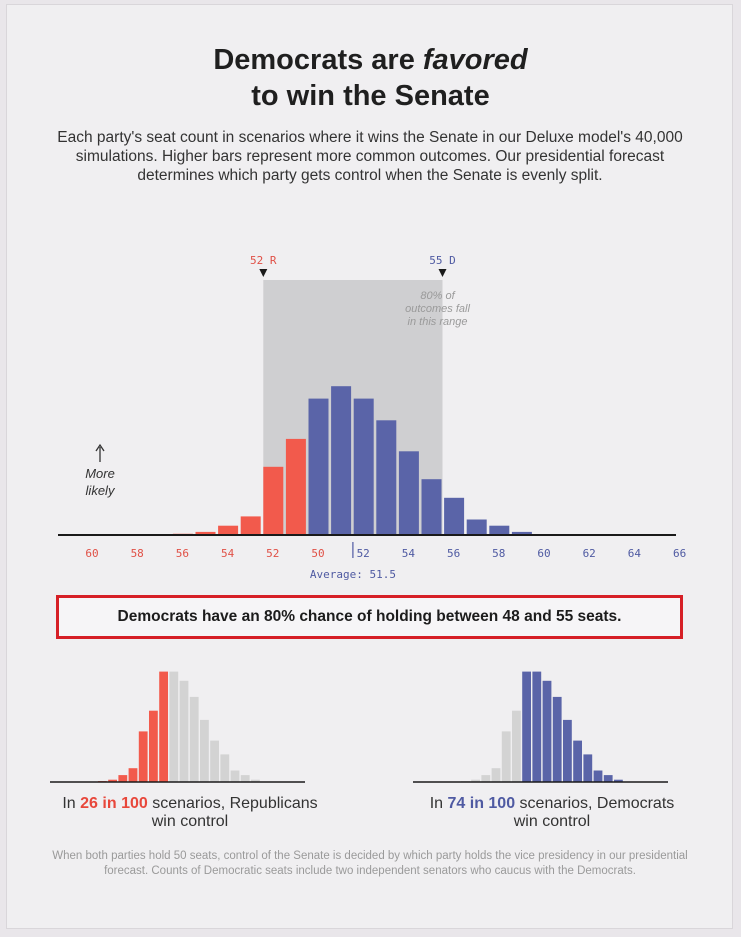  Describe the element at coordinates (317, 553) in the screenshot. I see `tick-label-5: 50` at that location.